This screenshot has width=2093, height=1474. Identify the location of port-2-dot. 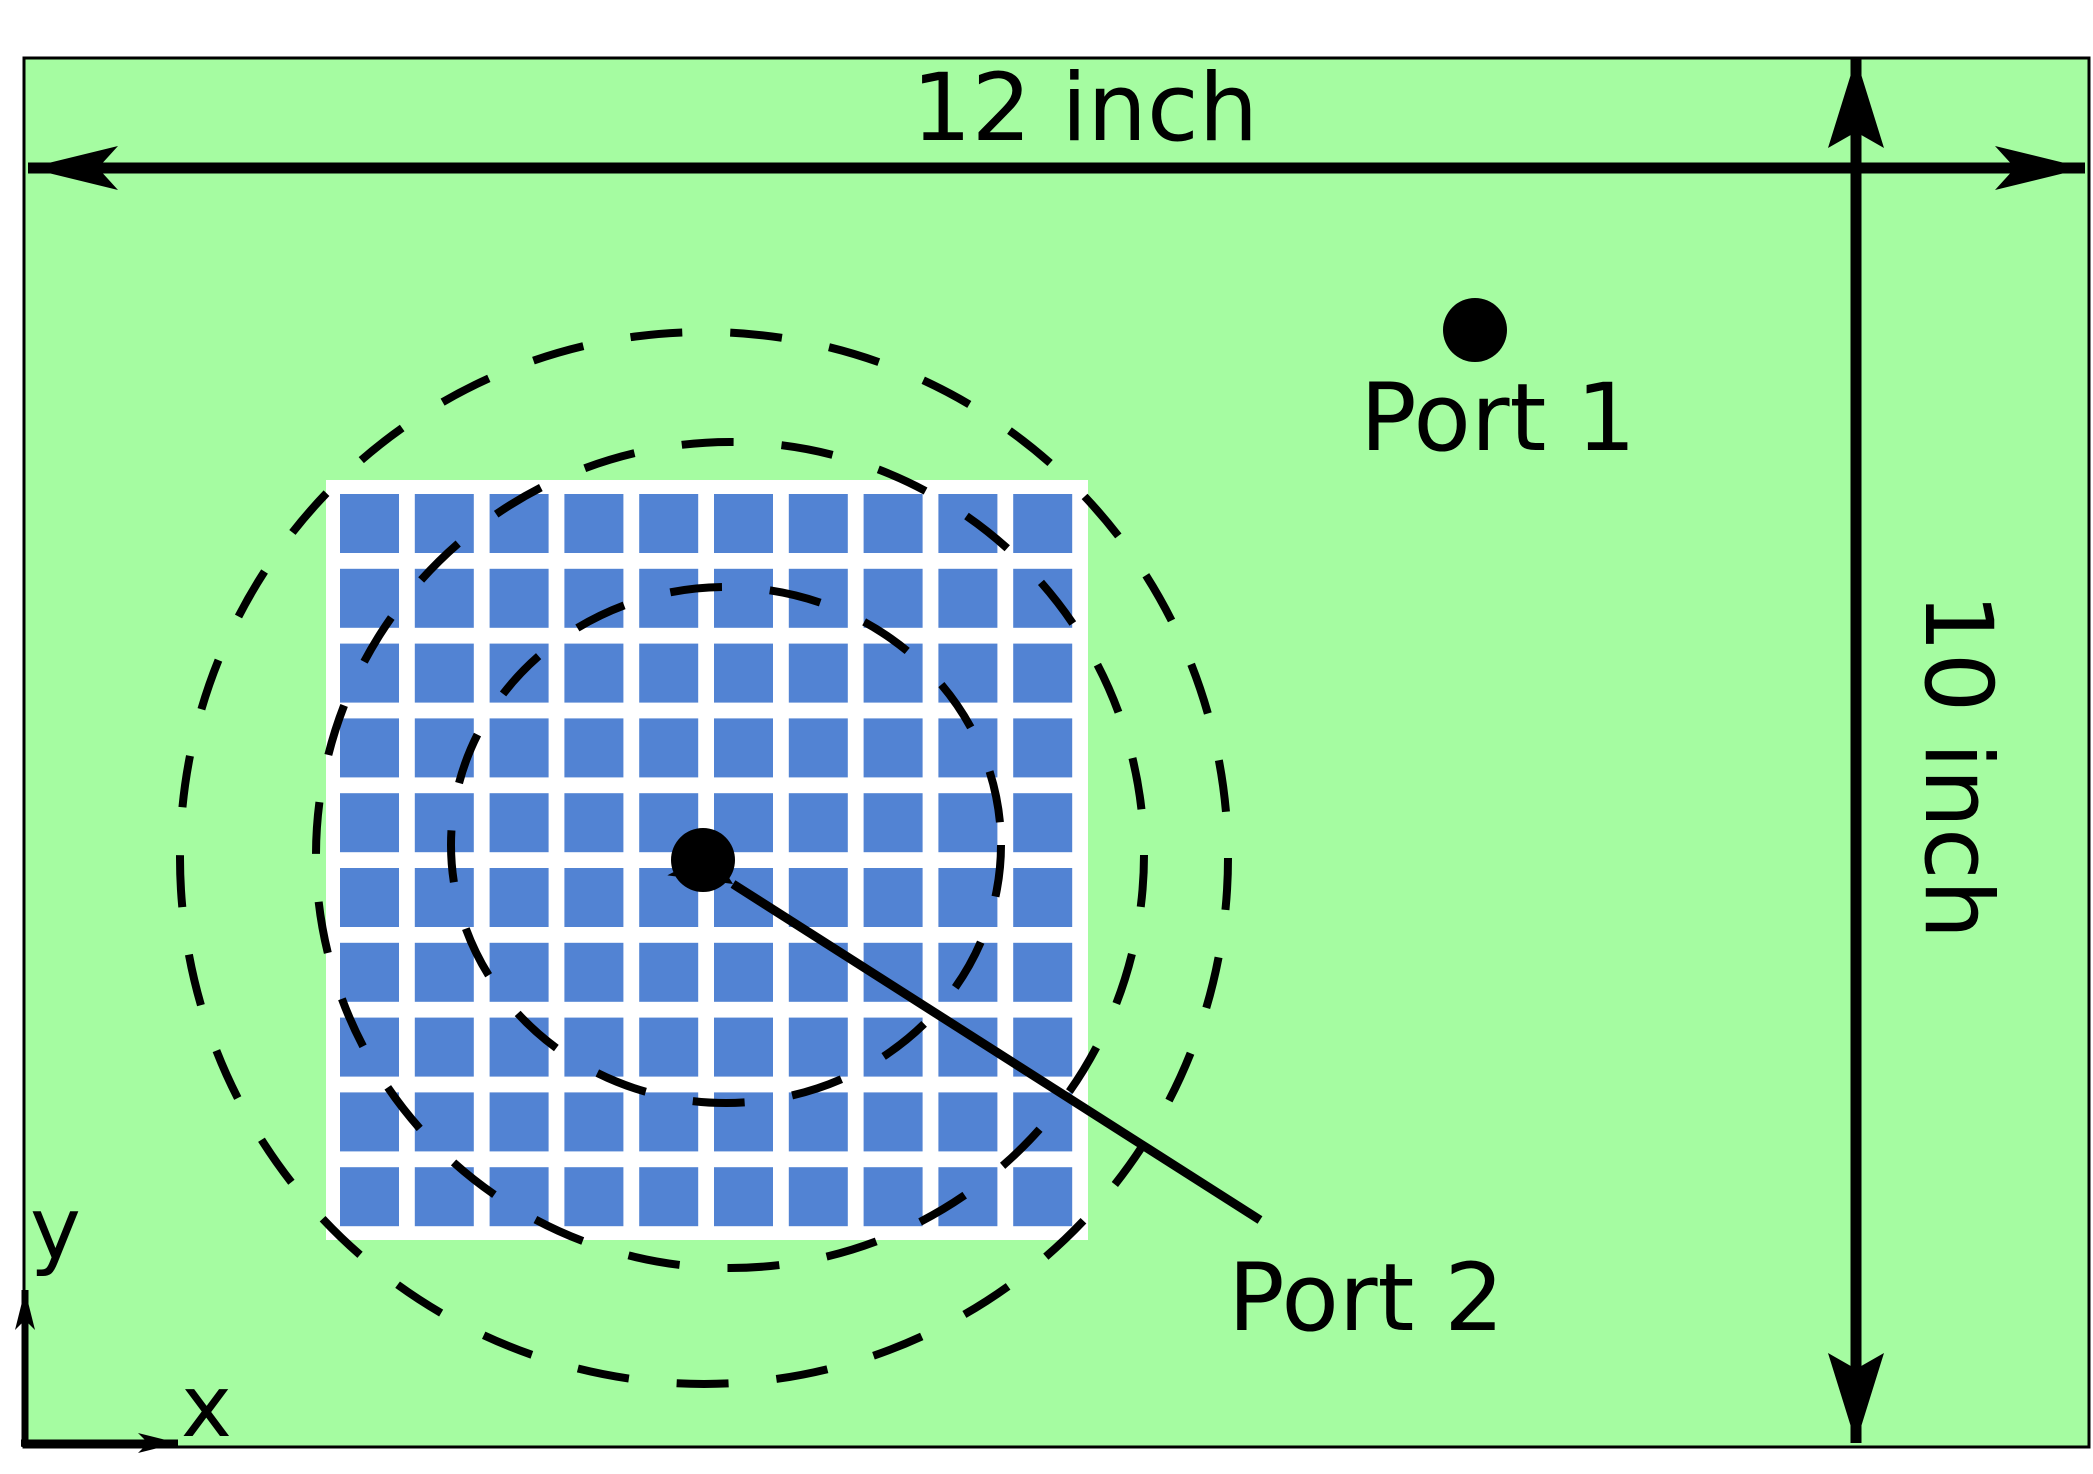
(703, 860).